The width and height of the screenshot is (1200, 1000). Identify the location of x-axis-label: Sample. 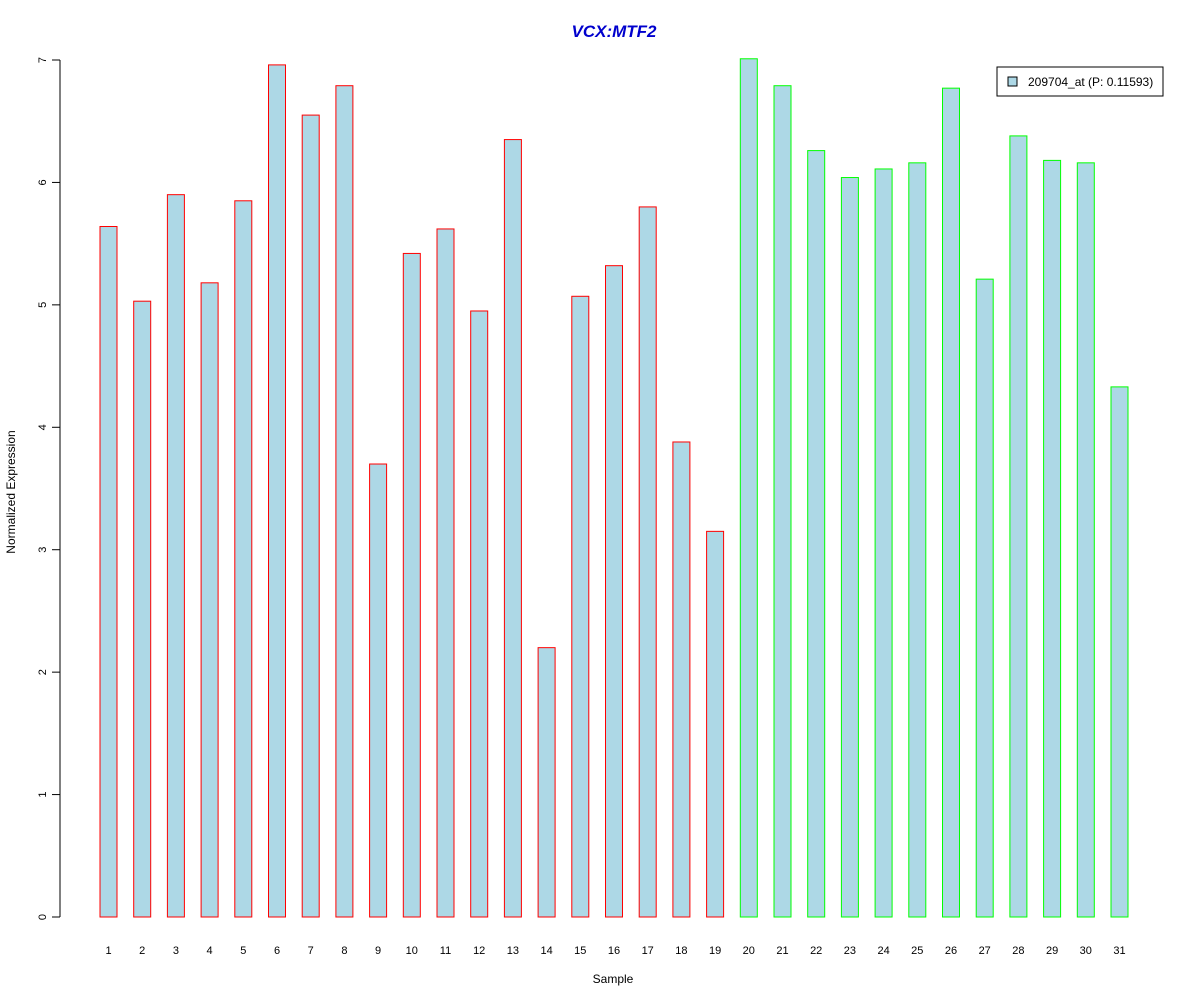
(613, 979).